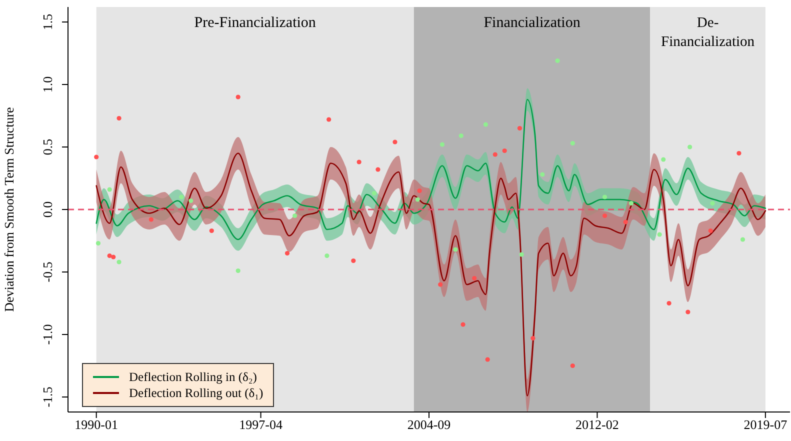 Image resolution: width=791 pixels, height=441 pixels. What do you see at coordinates (47, 272) in the screenshot?
I see `y-tick-label: -0.5` at bounding box center [47, 272].